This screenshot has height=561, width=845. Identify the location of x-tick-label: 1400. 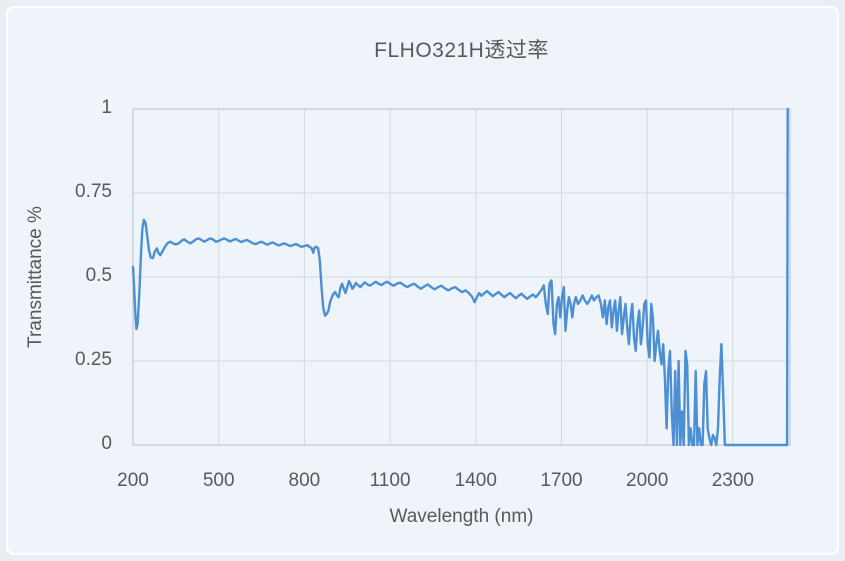
(475, 480).